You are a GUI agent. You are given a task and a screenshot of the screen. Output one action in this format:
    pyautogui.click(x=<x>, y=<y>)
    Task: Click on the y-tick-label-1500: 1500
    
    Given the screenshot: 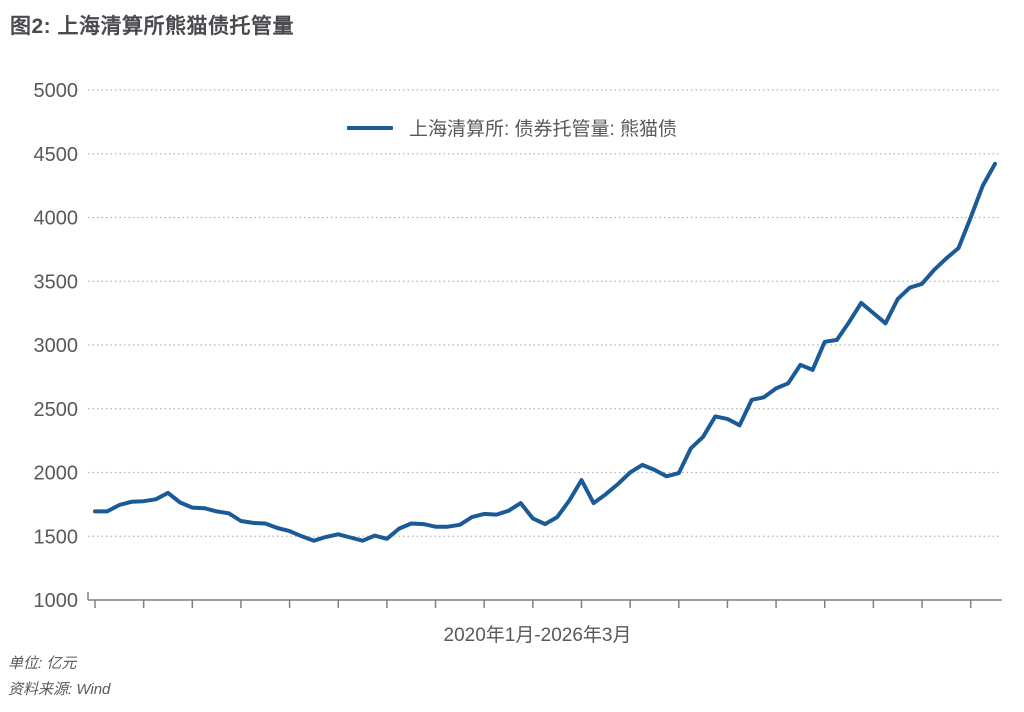 What is the action you would take?
    pyautogui.click(x=56, y=537)
    